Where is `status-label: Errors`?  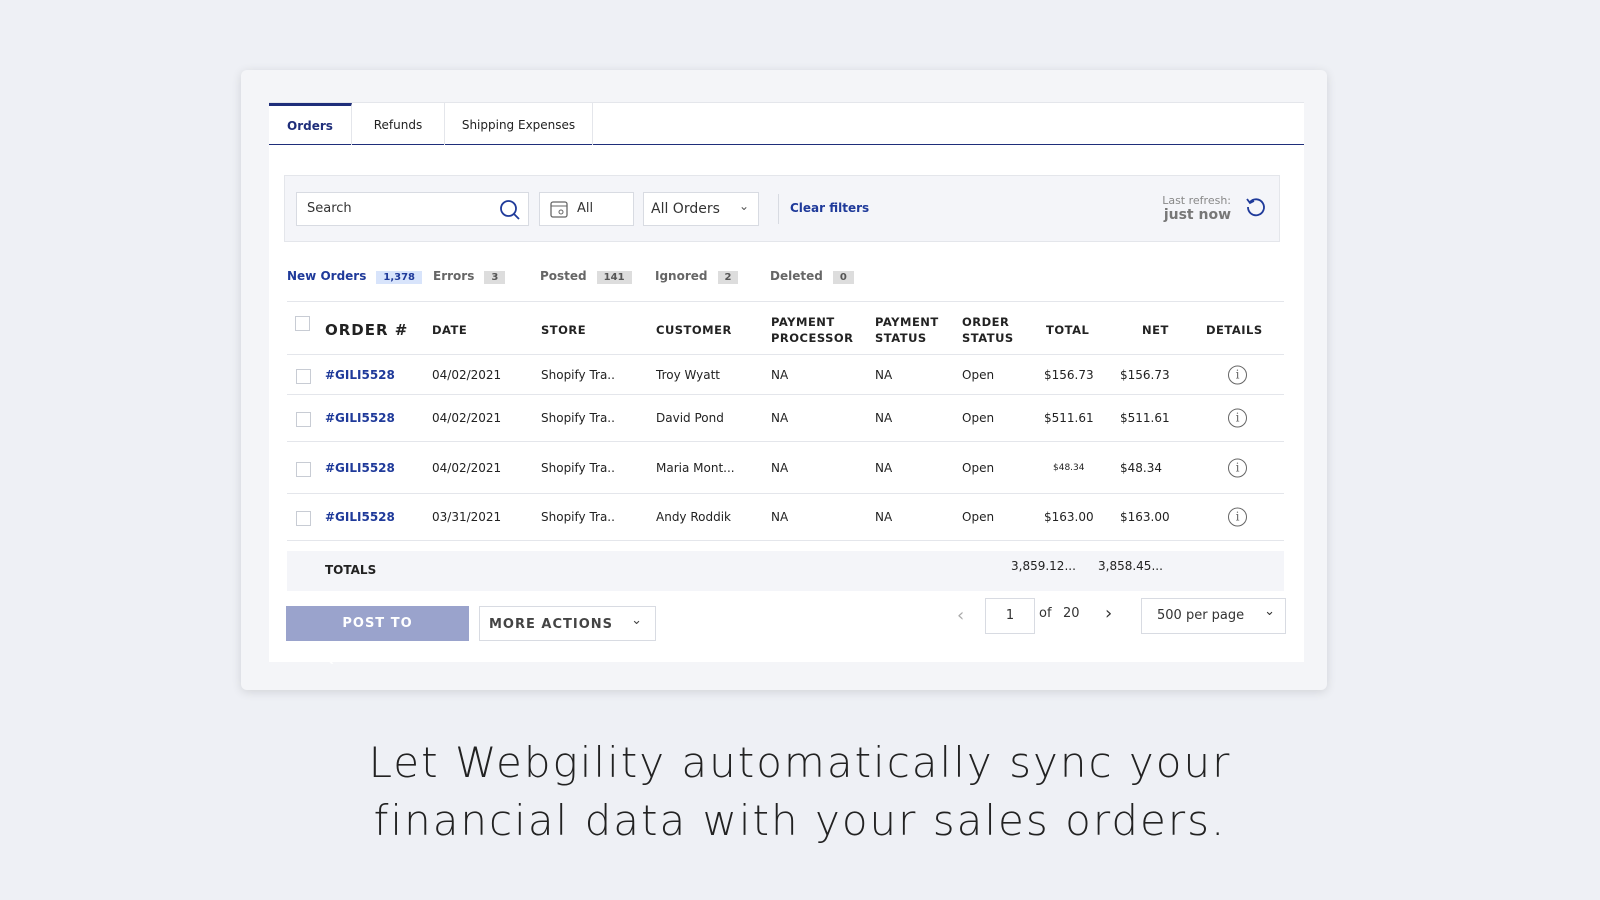 status-label: Errors is located at coordinates (454, 276).